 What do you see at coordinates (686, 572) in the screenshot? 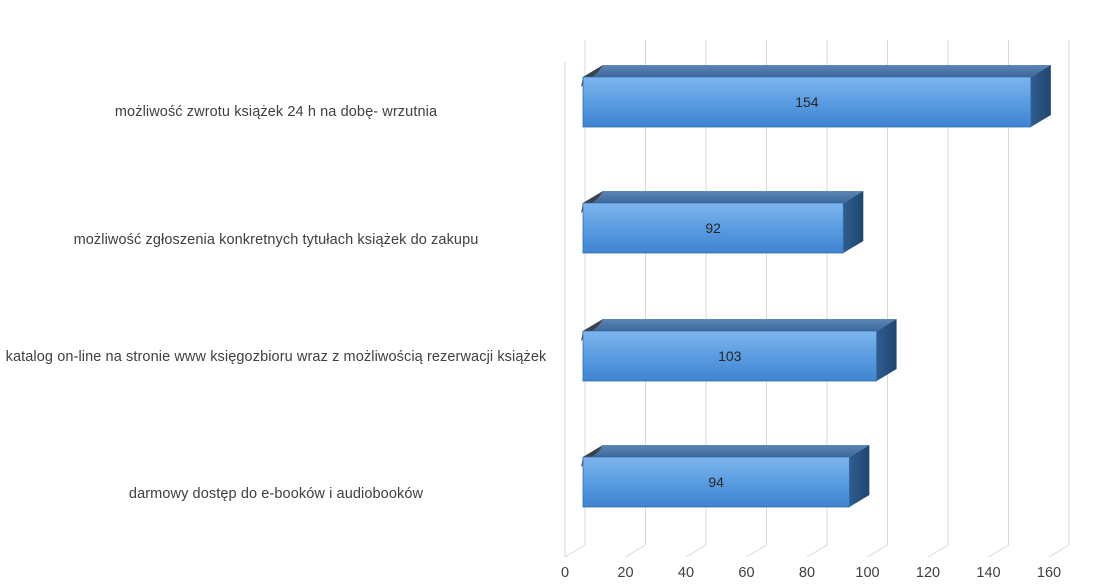
I see `x-tick-label-2: 40` at bounding box center [686, 572].